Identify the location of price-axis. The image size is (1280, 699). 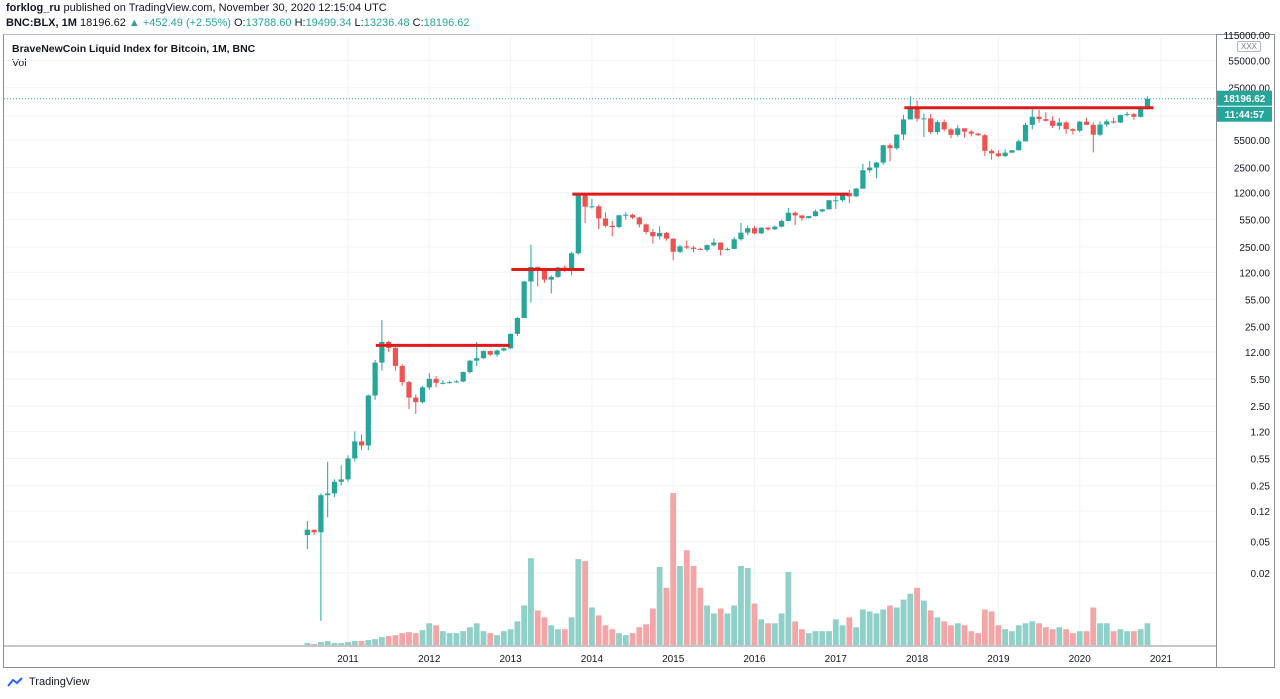
(1246, 351).